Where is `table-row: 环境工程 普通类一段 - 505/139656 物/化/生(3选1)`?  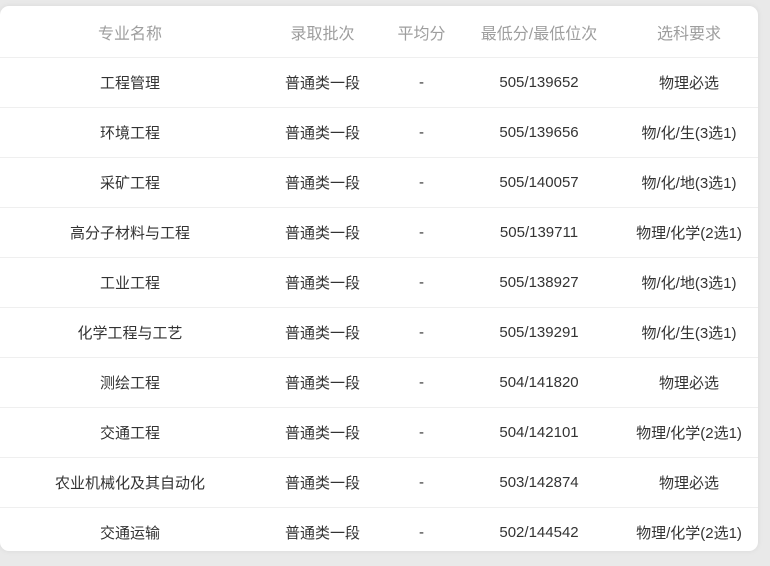 table-row: 环境工程 普通类一段 - 505/139656 物/化/生(3选1) is located at coordinates (379, 132).